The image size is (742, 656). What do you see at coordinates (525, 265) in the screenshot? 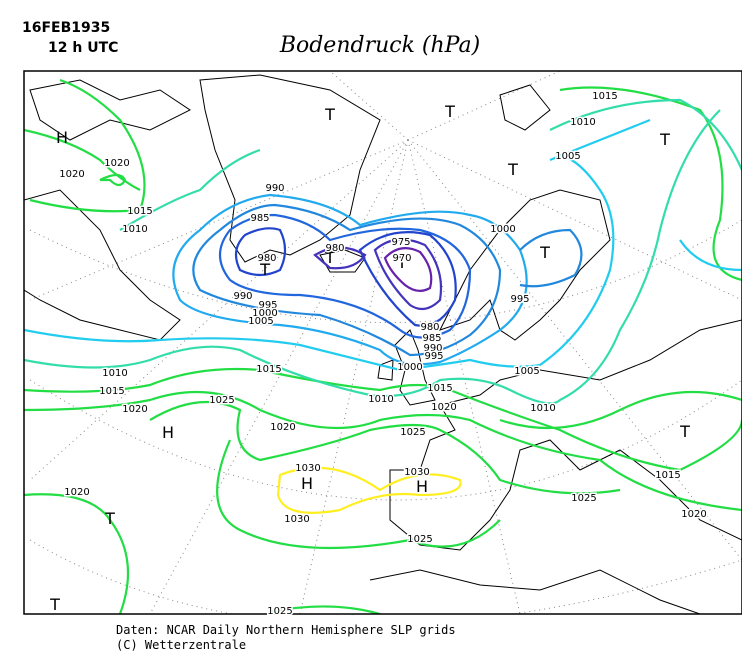
I see `coast-scandinavia` at bounding box center [525, 265].